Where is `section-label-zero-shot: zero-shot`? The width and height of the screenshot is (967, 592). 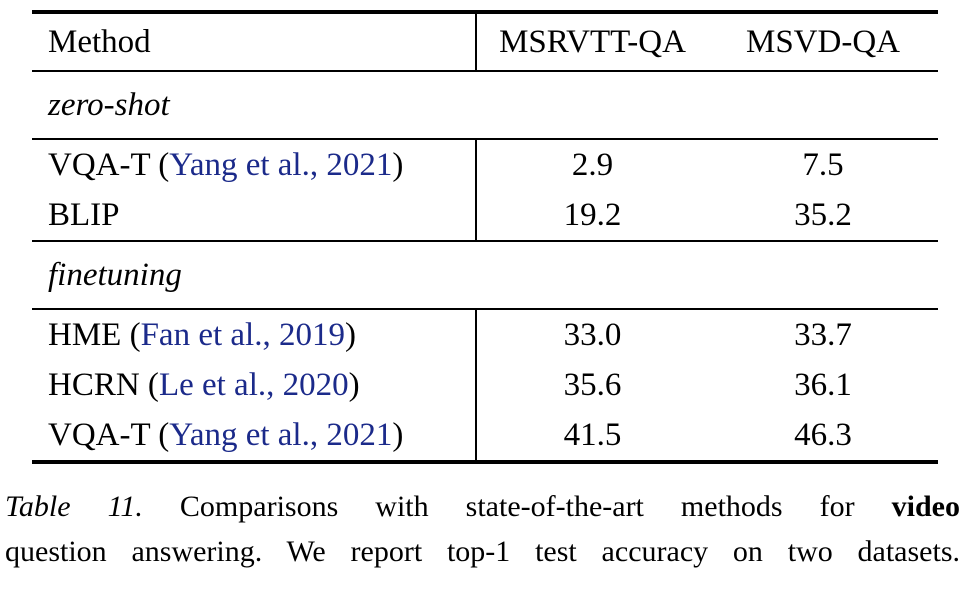
section-label-zero-shot: zero-shot is located at coordinates (109, 104).